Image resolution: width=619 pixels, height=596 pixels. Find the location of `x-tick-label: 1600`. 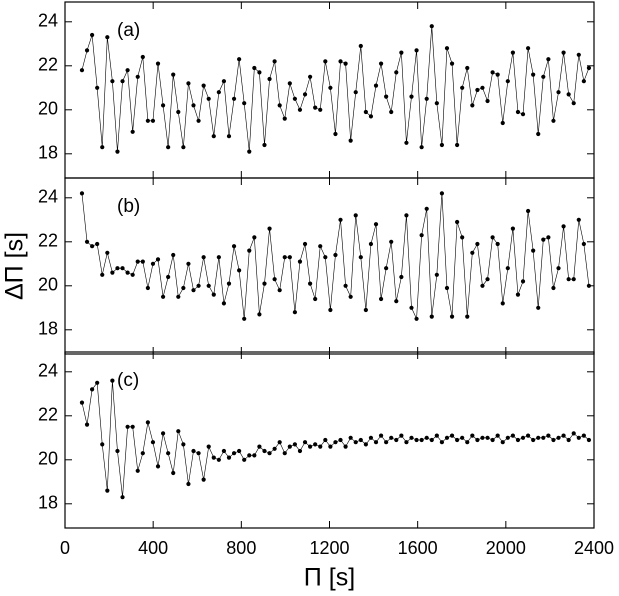

x-tick-label: 1600 is located at coordinates (418, 548).